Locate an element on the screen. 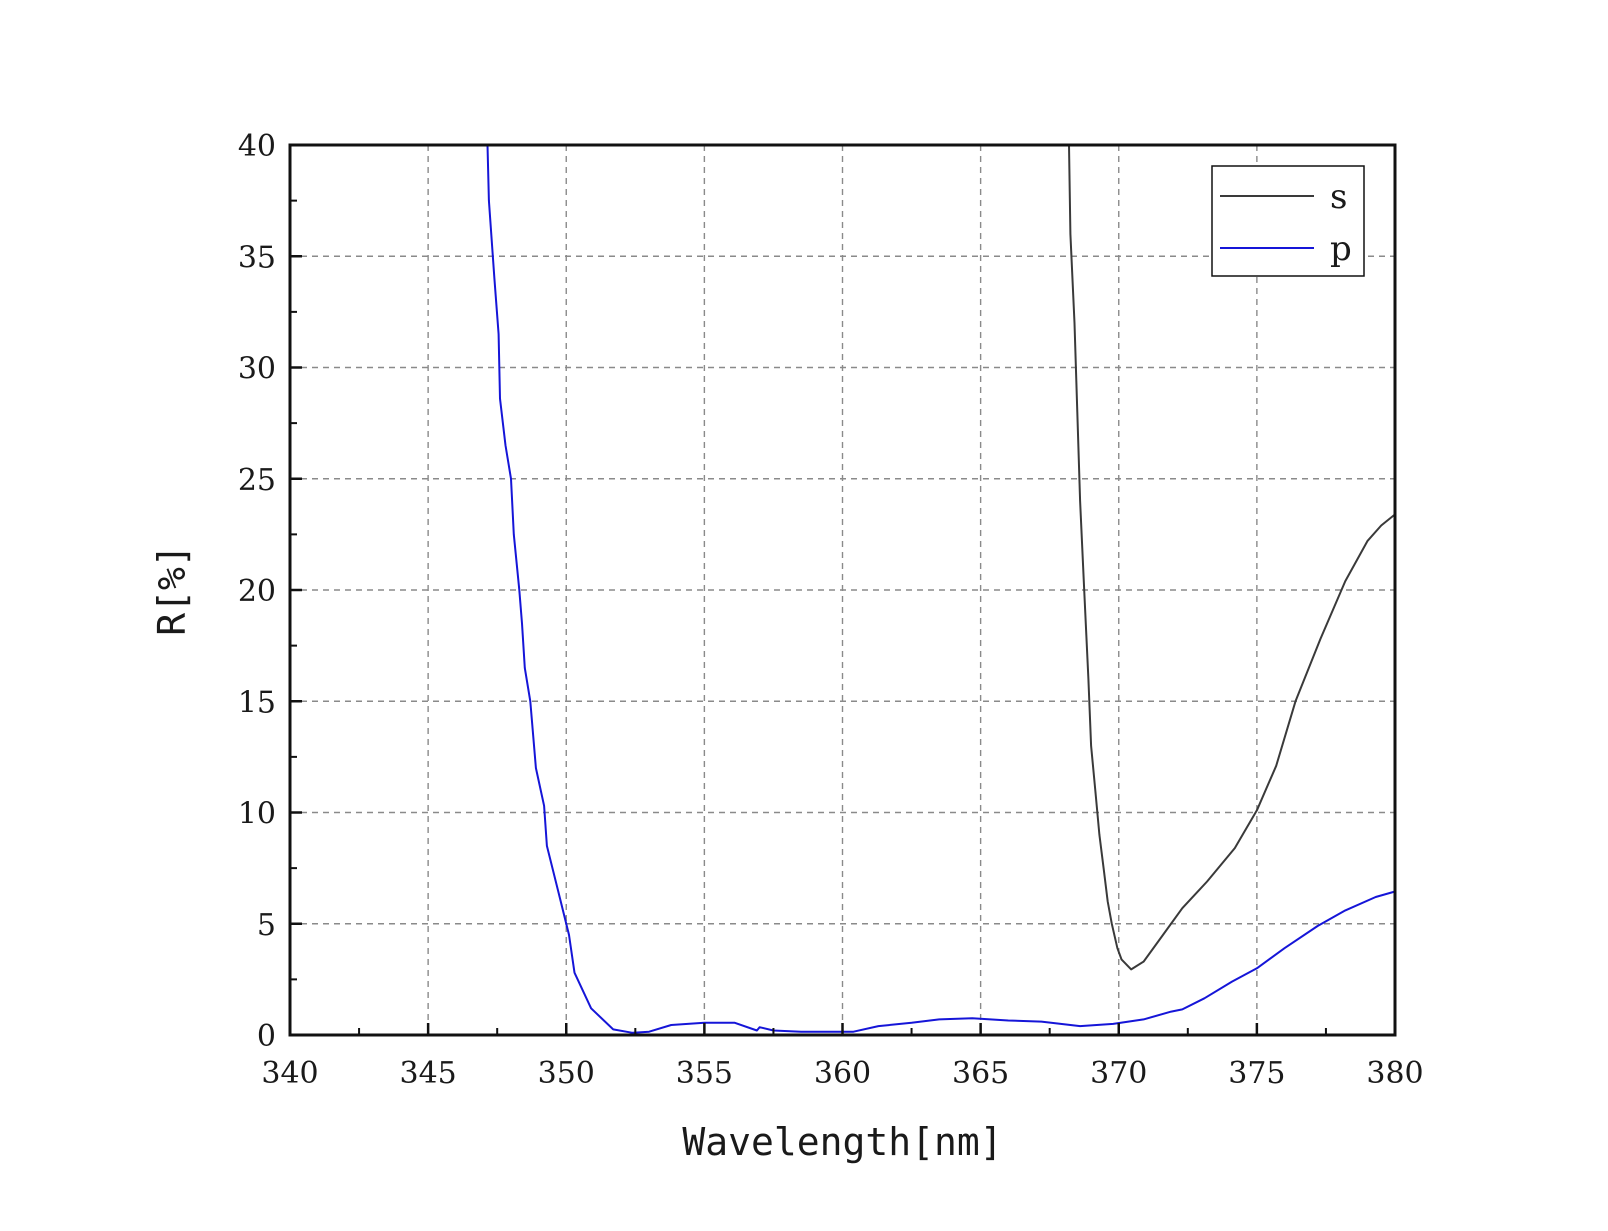  x-tick-label: 345 is located at coordinates (427, 1073).